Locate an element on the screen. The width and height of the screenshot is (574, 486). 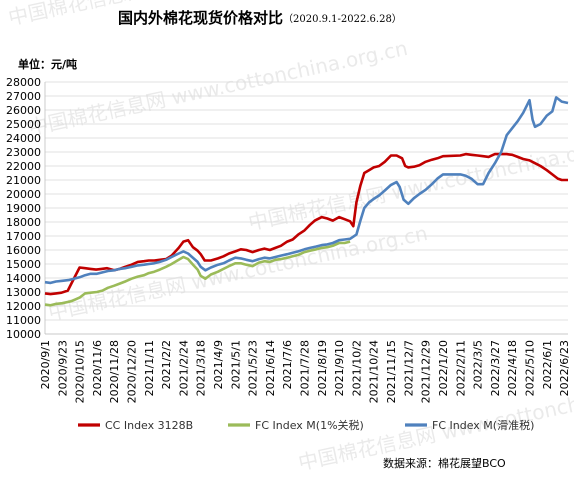
y-tick-label: 15000 is located at coordinates (23, 264).